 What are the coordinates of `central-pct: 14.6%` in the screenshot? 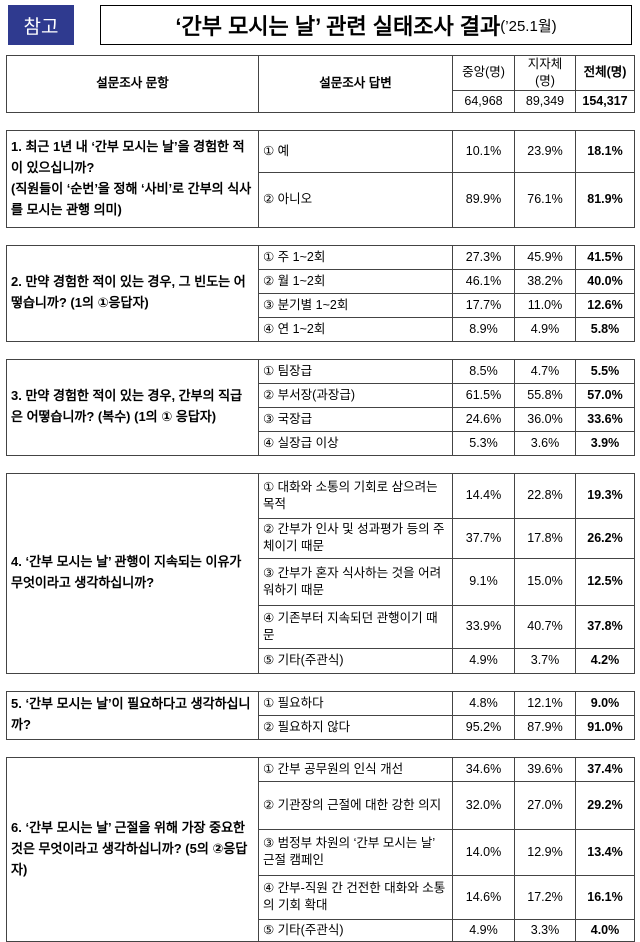 It's located at (483, 897).